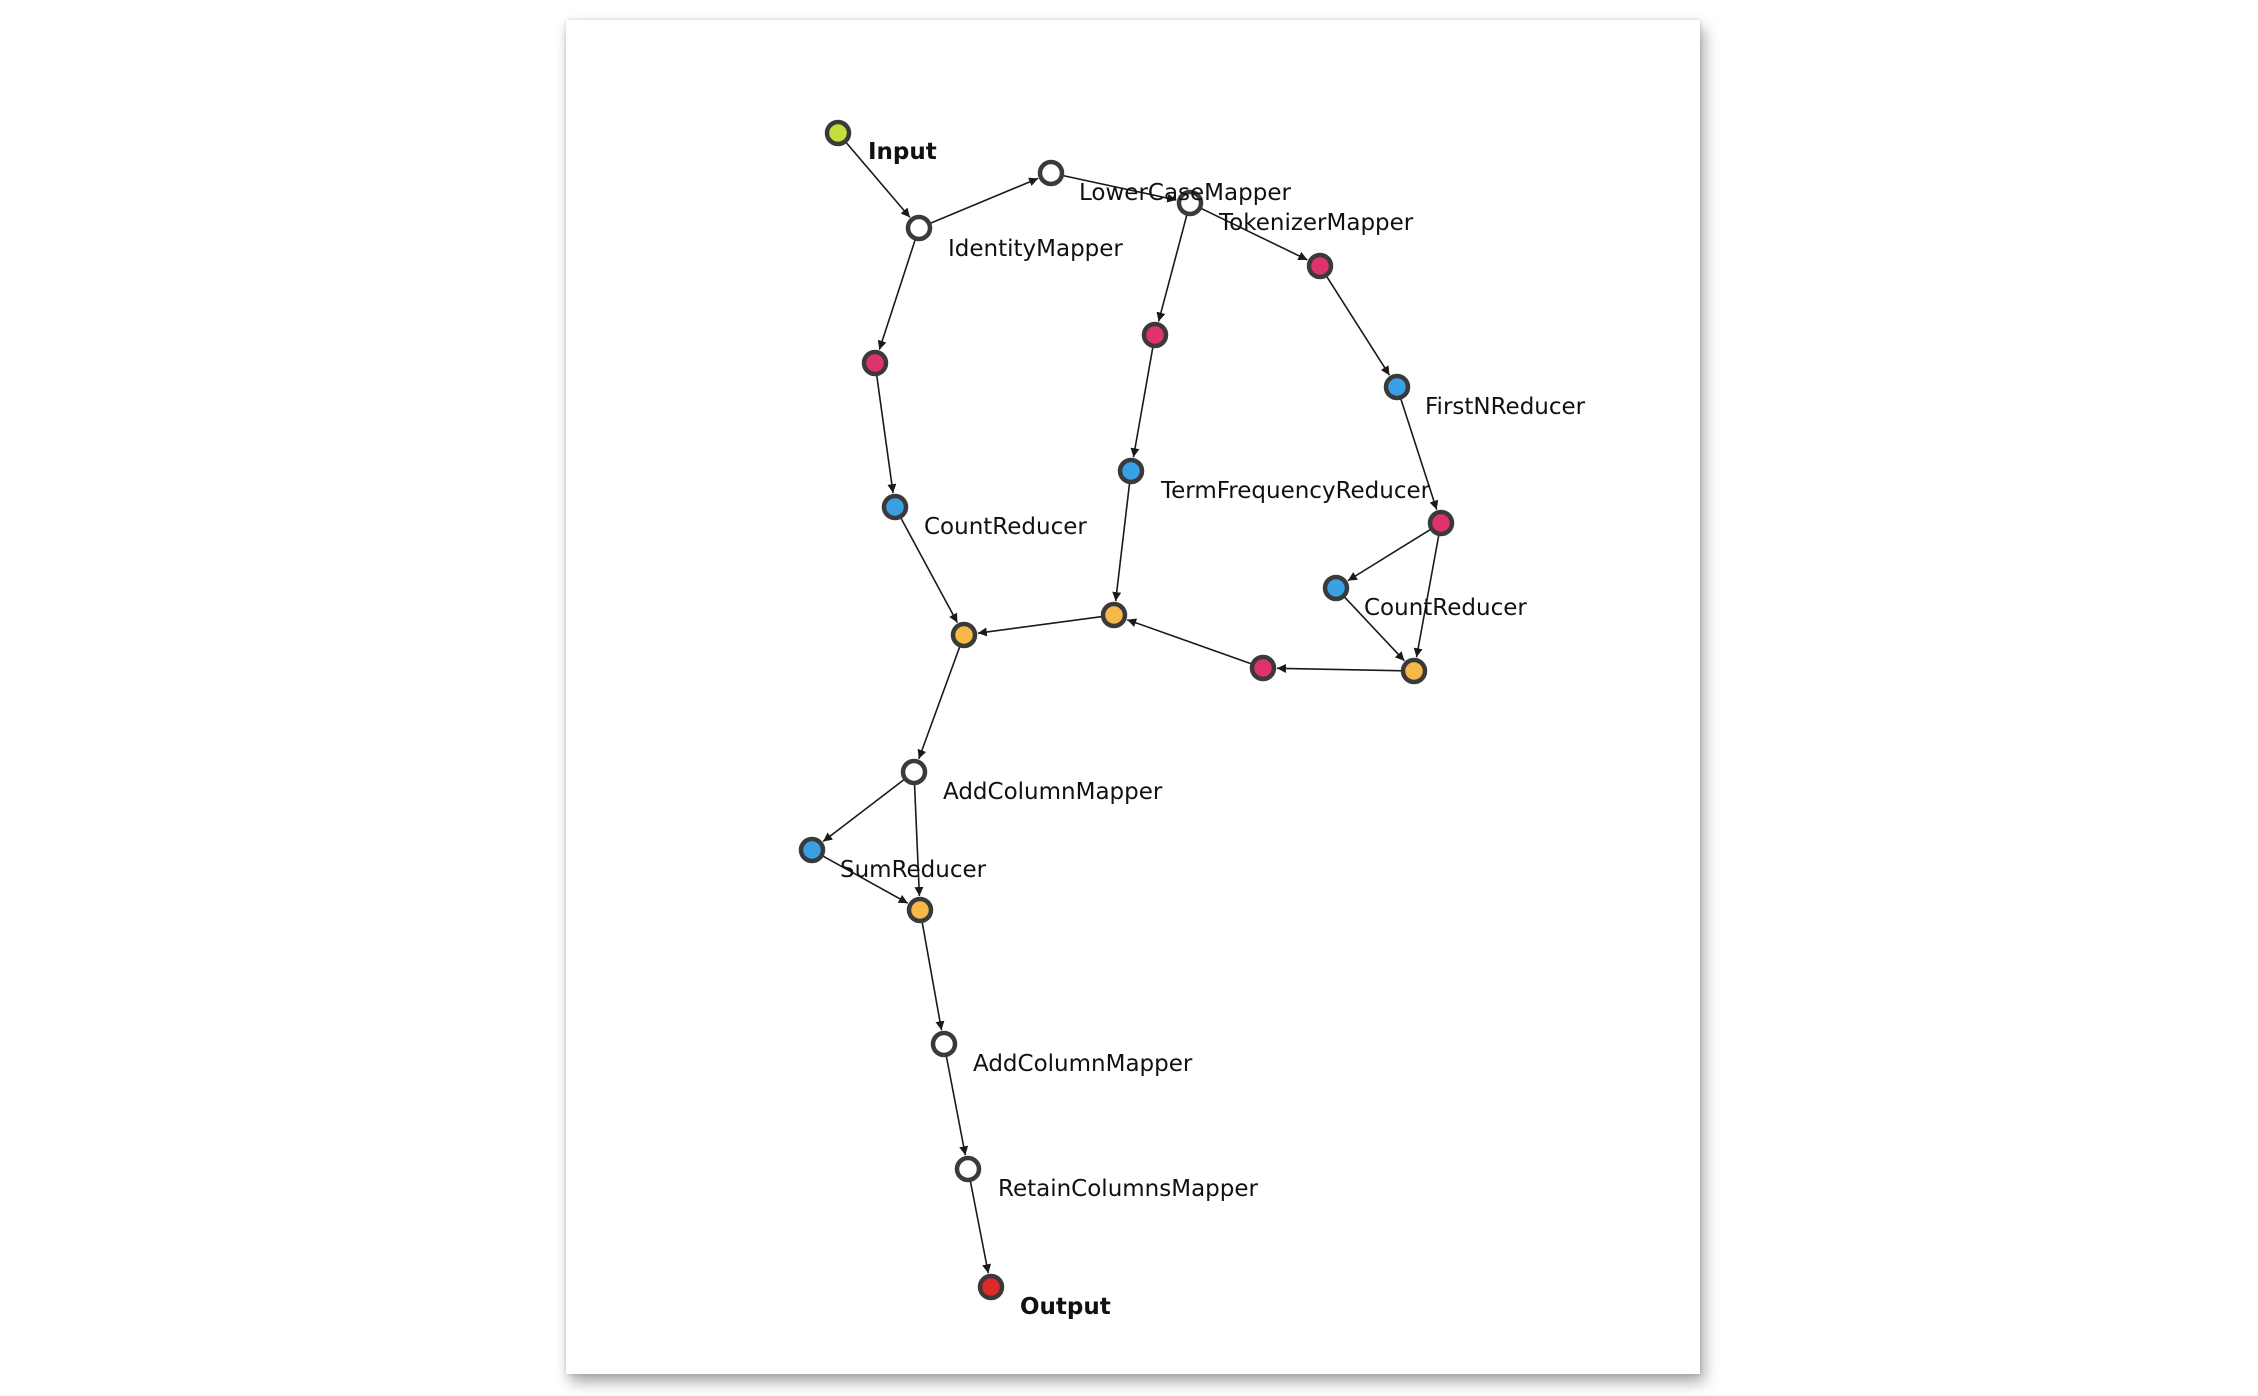 This screenshot has height=1396, width=2258. What do you see at coordinates (964, 635) in the screenshot?
I see `node-j1` at bounding box center [964, 635].